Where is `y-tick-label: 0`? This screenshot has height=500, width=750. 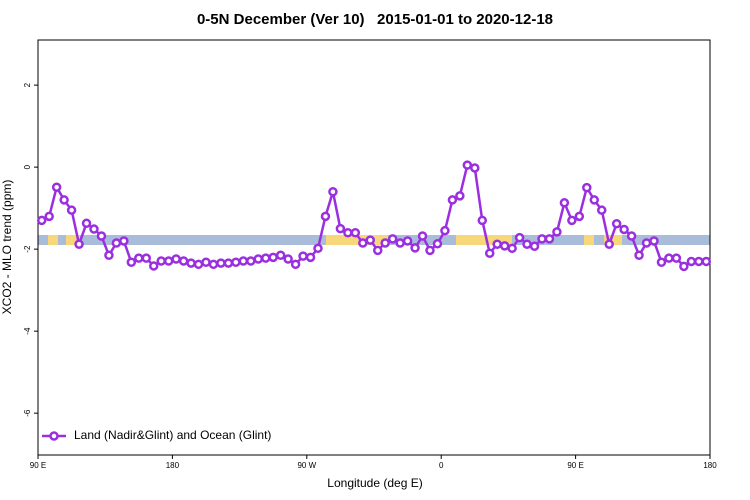 y-tick-label: 0 is located at coordinates (27, 166).